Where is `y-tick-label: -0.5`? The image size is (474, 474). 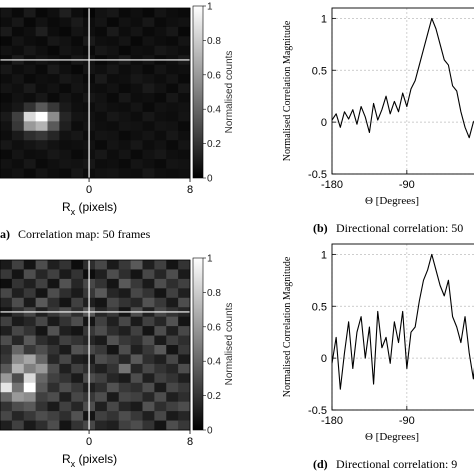 y-tick-label: -0.5 is located at coordinates (317, 411).